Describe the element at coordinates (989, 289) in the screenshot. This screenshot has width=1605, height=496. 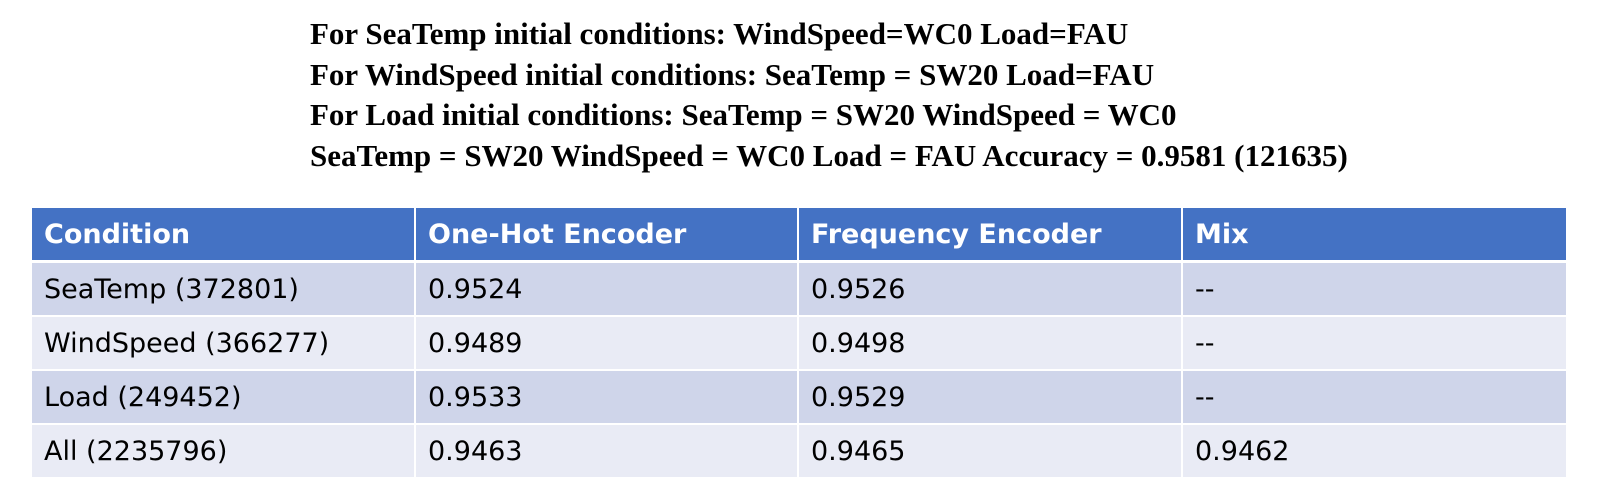
I see `frequency-encoder-cell: 0.9526` at that location.